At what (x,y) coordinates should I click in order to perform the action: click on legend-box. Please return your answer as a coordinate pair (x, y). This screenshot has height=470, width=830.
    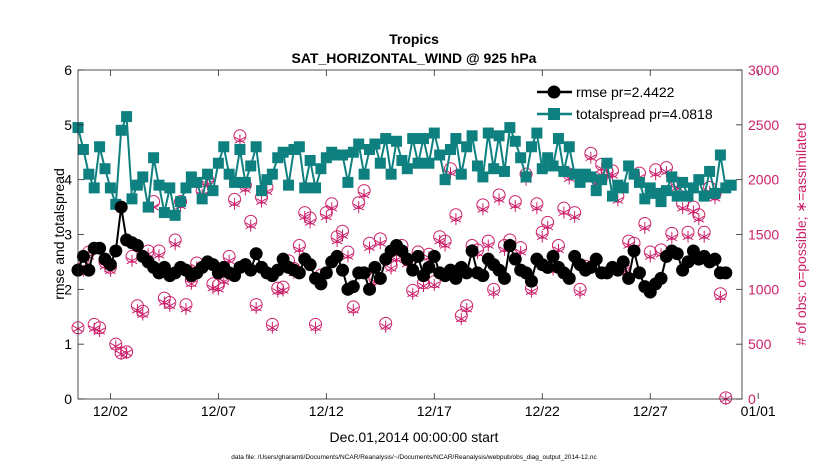
    Looking at the image, I should click on (634, 103).